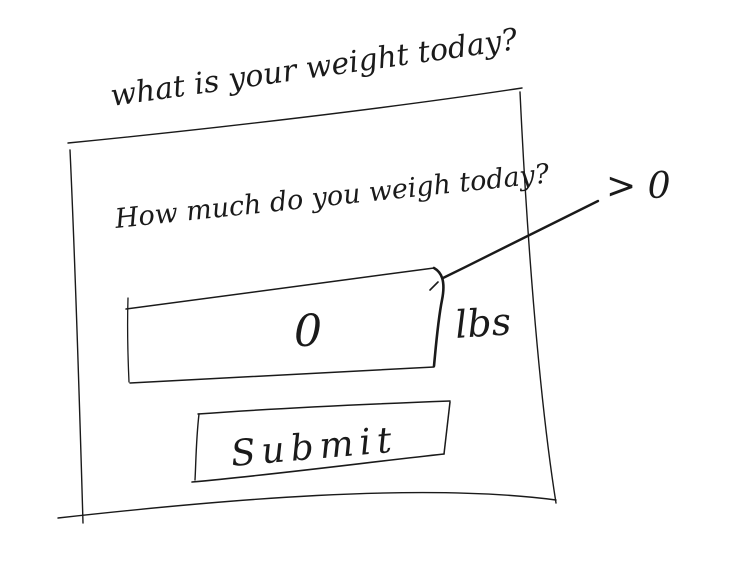 The width and height of the screenshot is (734, 581). I want to click on page-title: what is your weight today?, so click(314, 68).